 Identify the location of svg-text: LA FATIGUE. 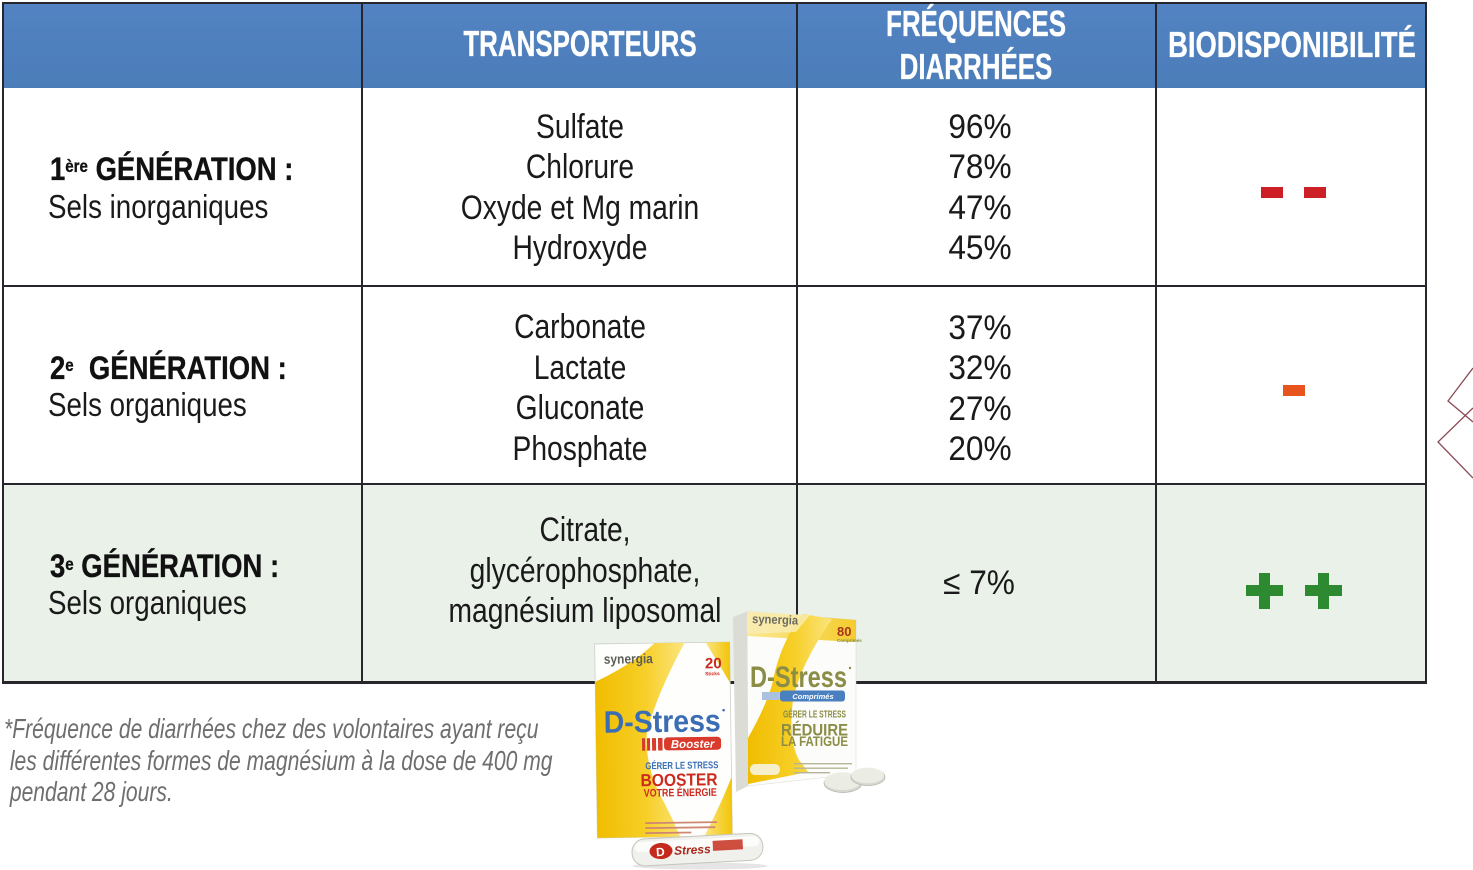
(814, 741).